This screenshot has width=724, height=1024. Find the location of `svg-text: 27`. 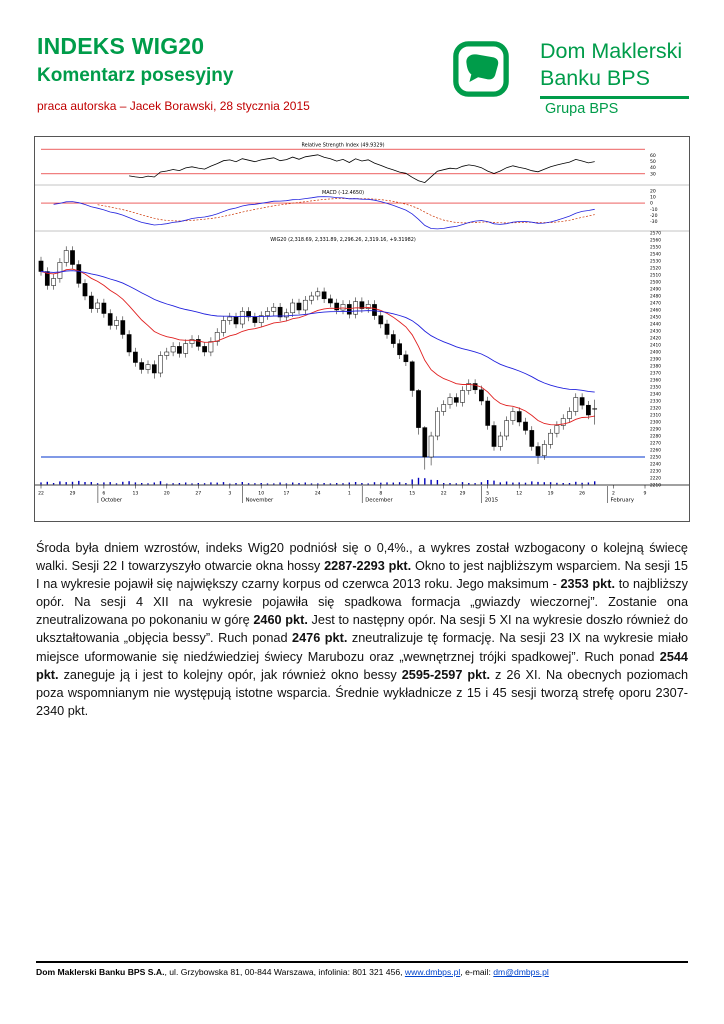

svg-text: 27 is located at coordinates (198, 494).